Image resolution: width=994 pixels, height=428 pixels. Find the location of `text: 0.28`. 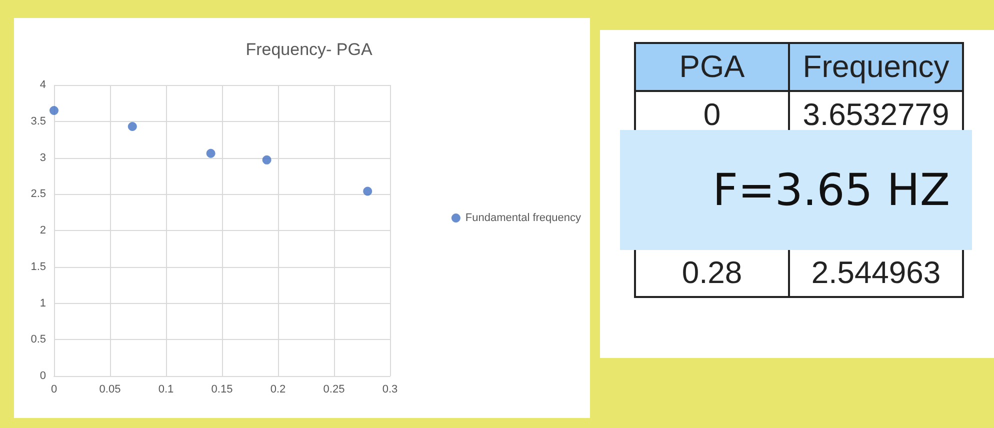

text: 0.28 is located at coordinates (712, 273).